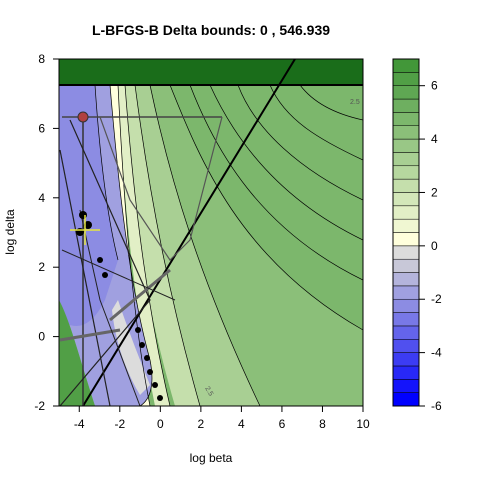 This screenshot has height=480, width=480. I want to click on colorbar, so click(406, 232).